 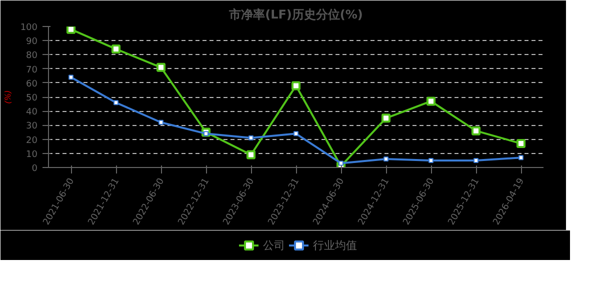 I want to click on y-tick-label: 90, so click(x=32, y=42).